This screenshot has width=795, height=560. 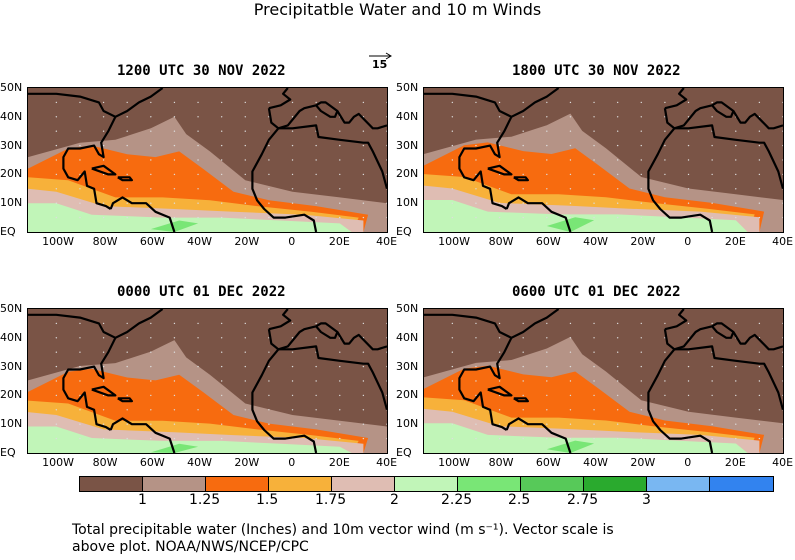 What do you see at coordinates (519, 500) in the screenshot?
I see `legend-tick-label: 2.5` at bounding box center [519, 500].